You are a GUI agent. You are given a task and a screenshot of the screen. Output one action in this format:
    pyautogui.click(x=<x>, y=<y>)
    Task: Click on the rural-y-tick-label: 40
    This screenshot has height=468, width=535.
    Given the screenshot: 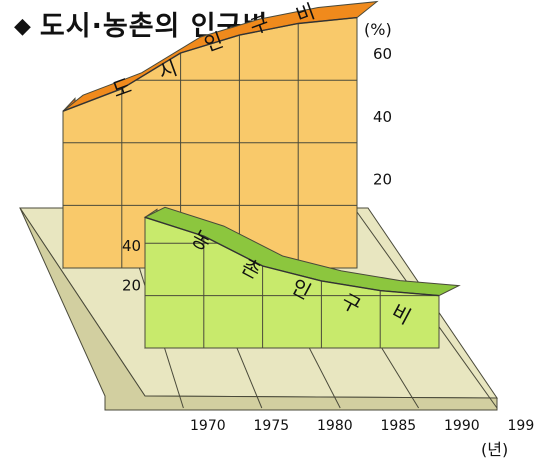 What is the action you would take?
    pyautogui.click(x=131, y=246)
    